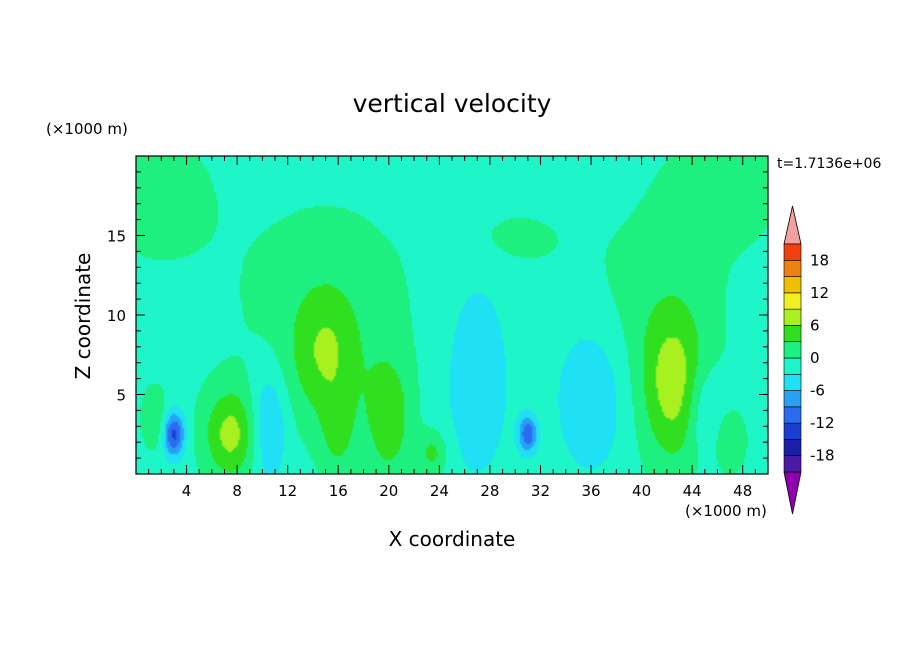 The width and height of the screenshot is (904, 654). What do you see at coordinates (822, 456) in the screenshot?
I see `colorbar-label: -18` at bounding box center [822, 456].